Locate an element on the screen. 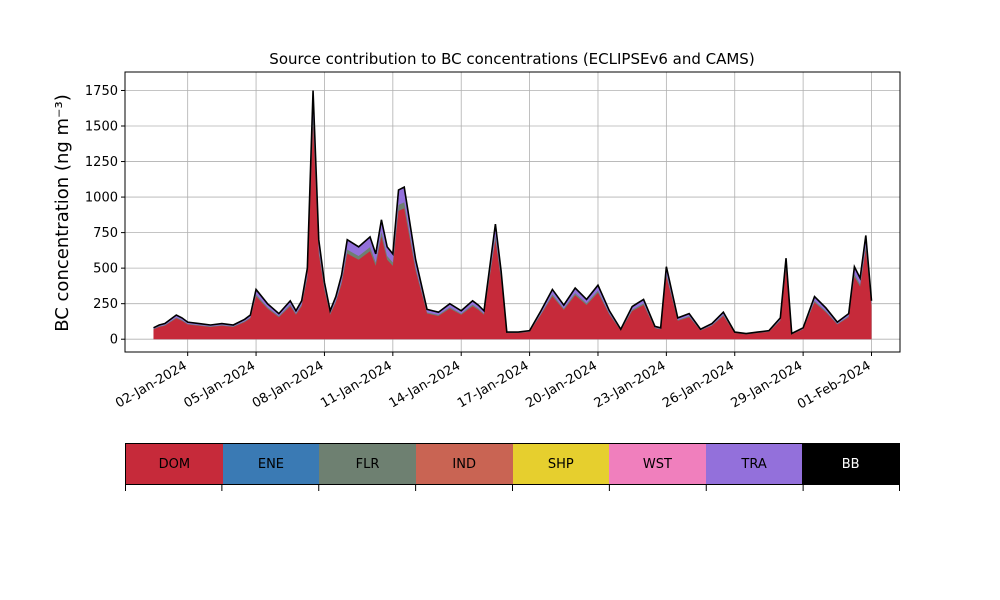  y-axis-ticks: 0 250 500 750 1000 1250 1500 1750 is located at coordinates (105, 216).